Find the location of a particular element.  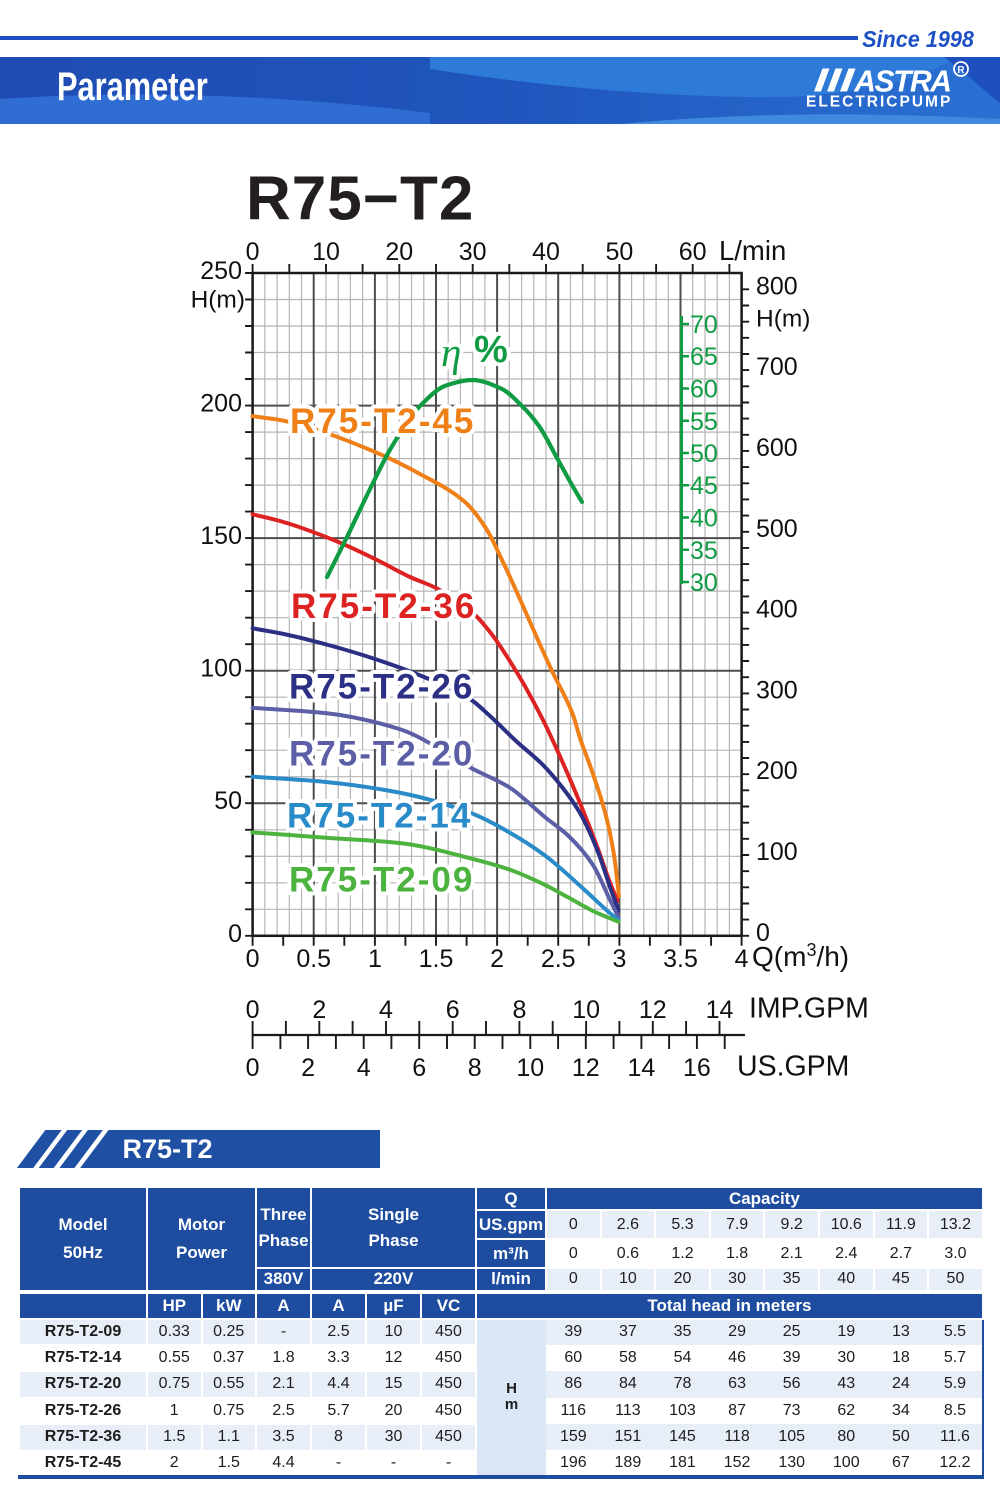

svg-text: R75-T2-14 is located at coordinates (379, 816).